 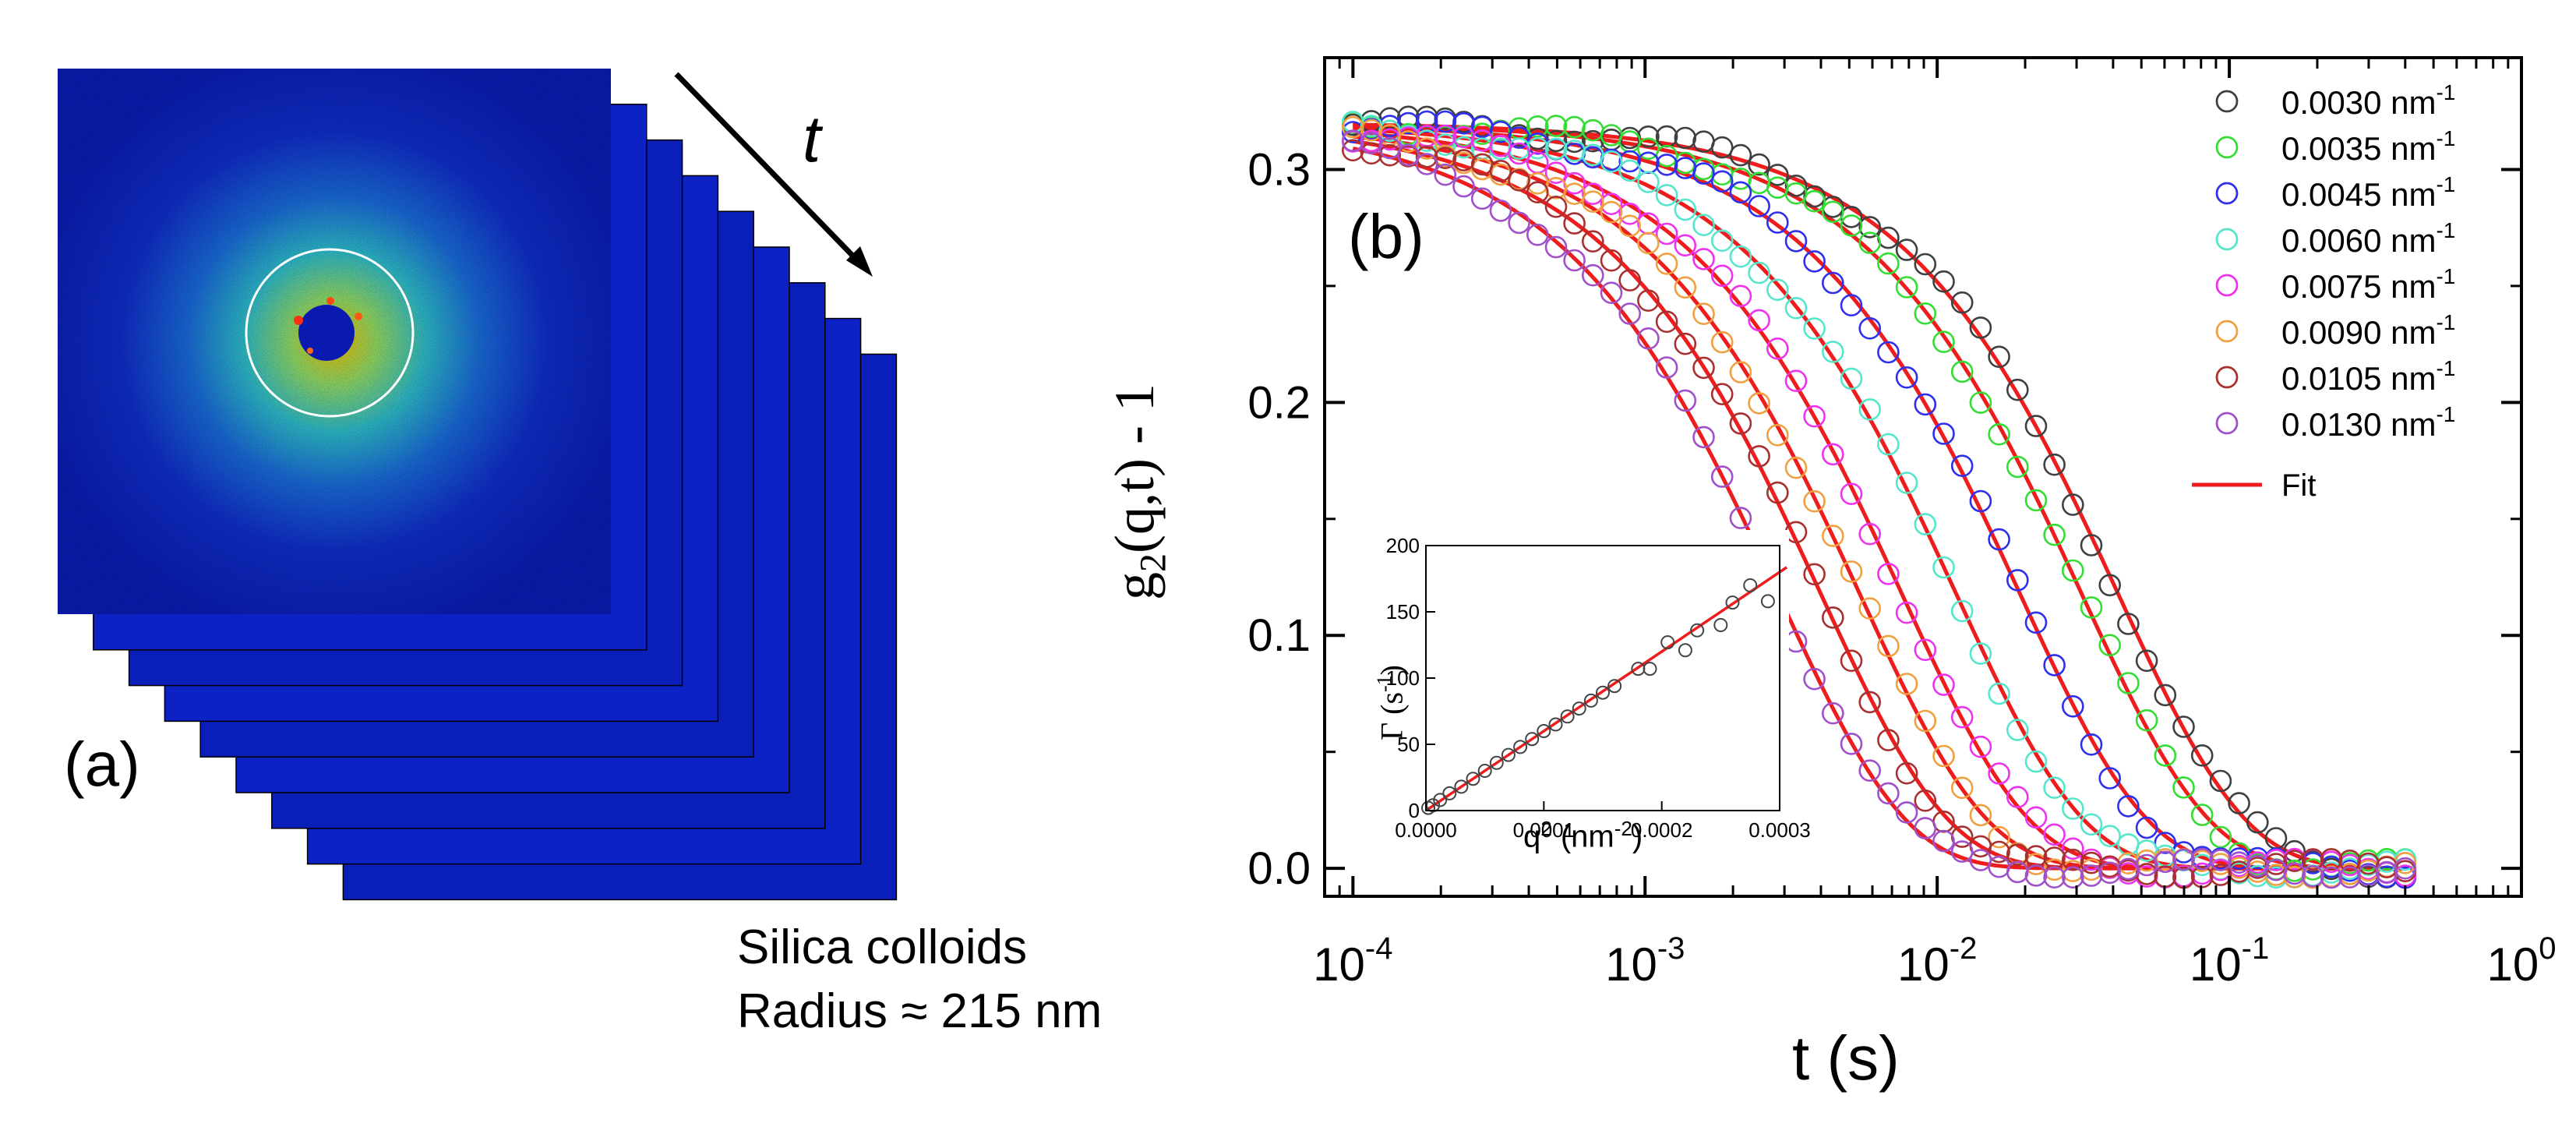 I want to click on speckle-pattern-frame, so click(x=334, y=341).